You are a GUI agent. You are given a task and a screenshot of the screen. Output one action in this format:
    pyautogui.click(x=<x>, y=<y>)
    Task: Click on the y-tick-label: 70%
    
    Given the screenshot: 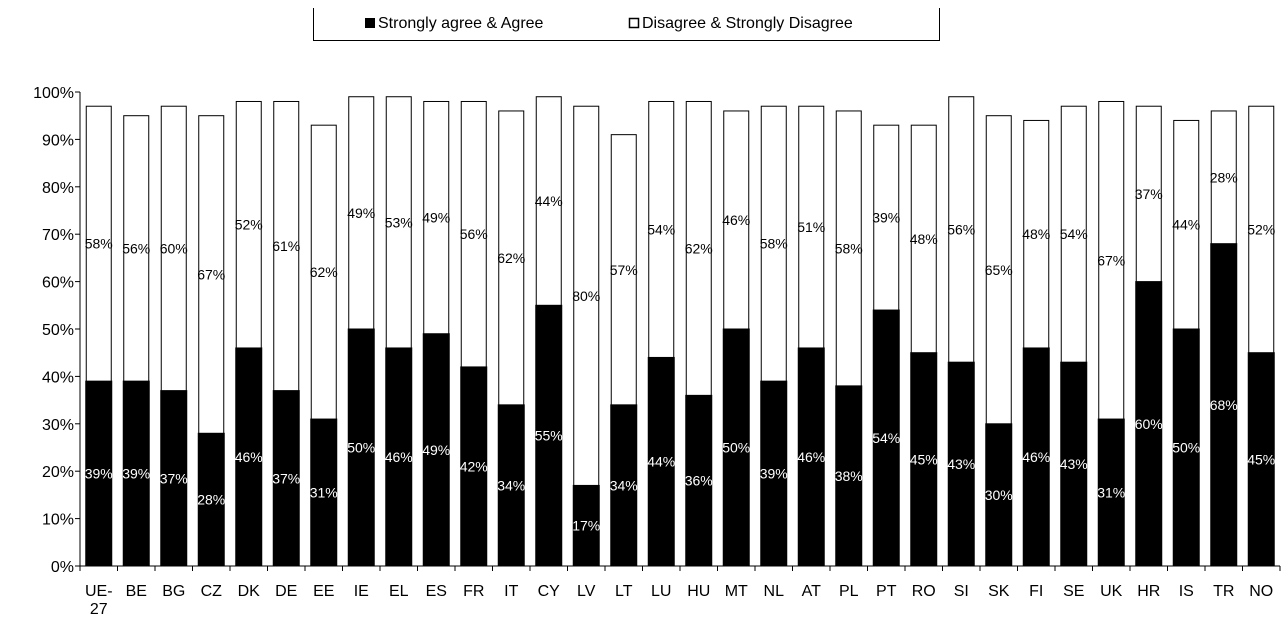 What is the action you would take?
    pyautogui.click(x=58, y=235)
    